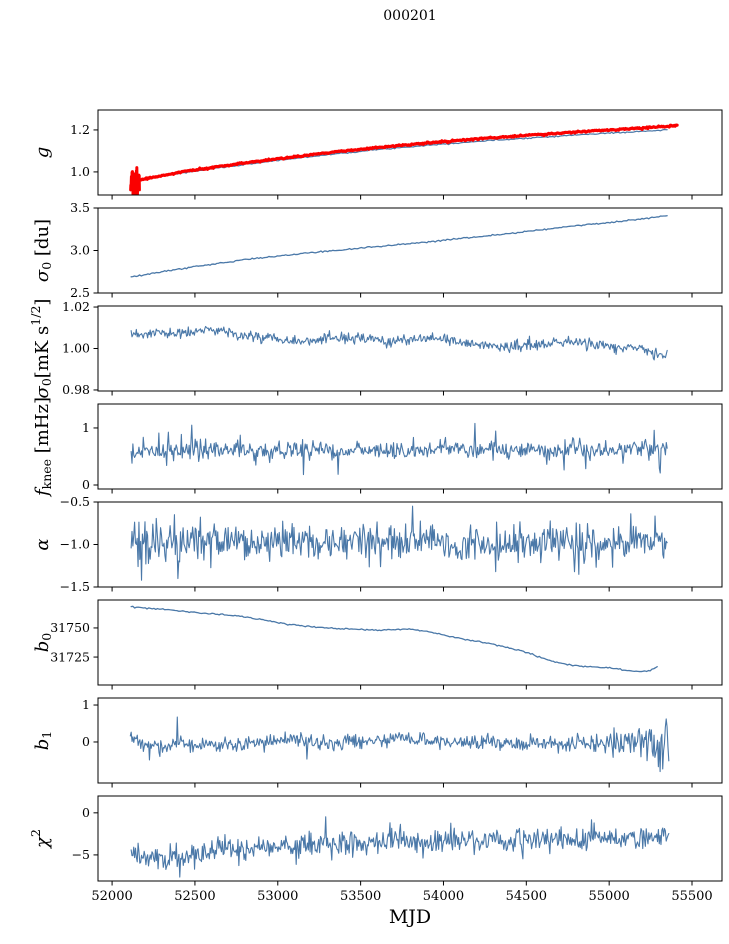 Image resolution: width=729 pixels, height=944 pixels. I want to click on y-tick-label: 2.5, so click(80, 292).